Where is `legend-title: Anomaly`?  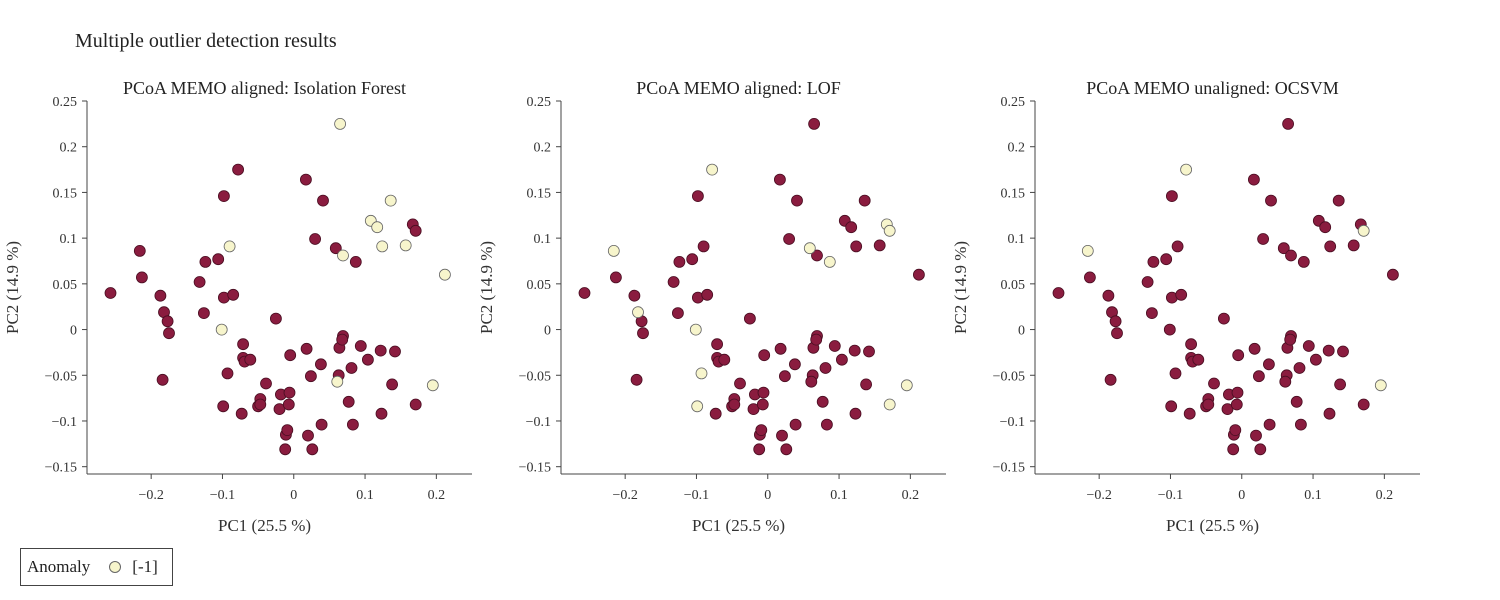 legend-title: Anomaly is located at coordinates (59, 566).